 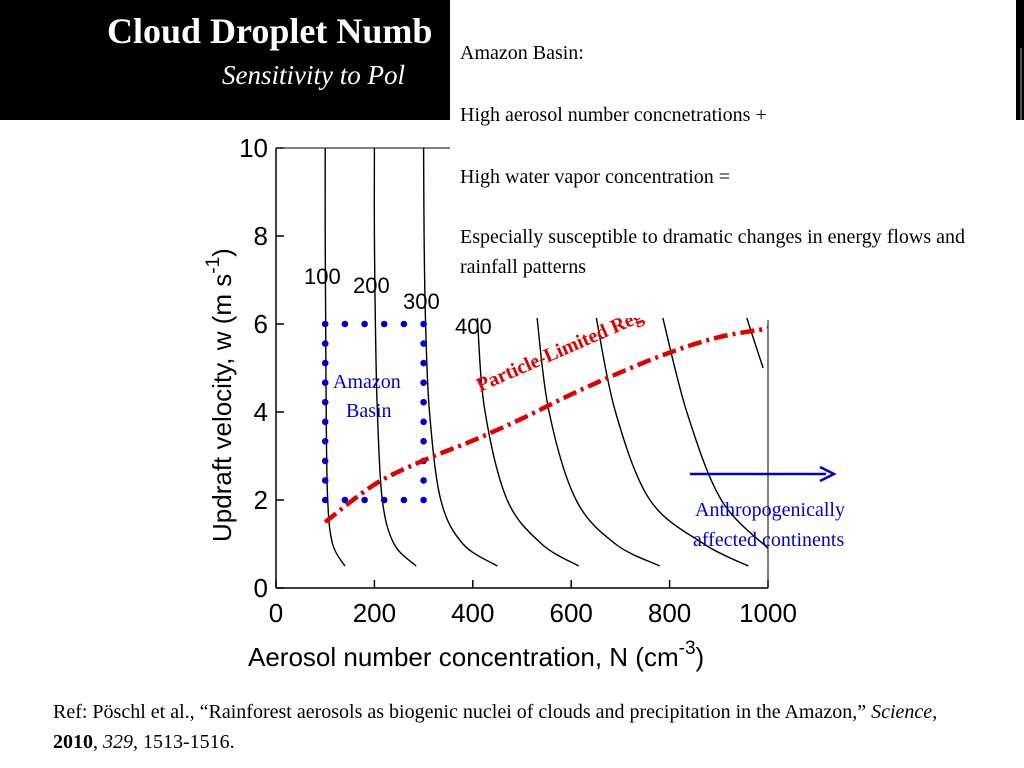 I want to click on y-axis-title-end: ), so click(x=222, y=252).